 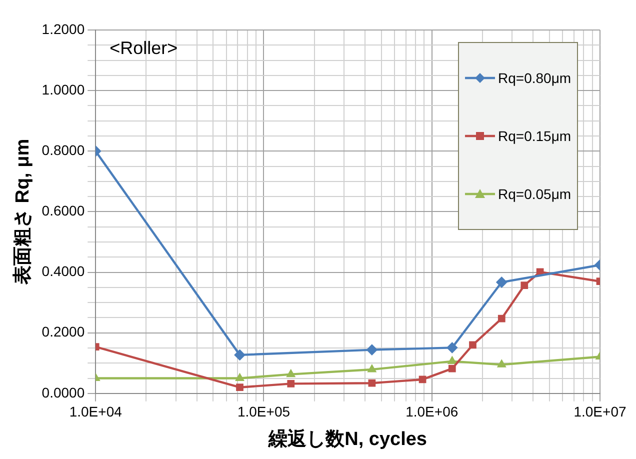 I want to click on x-tick-label: 1.0E+07, so click(x=600, y=412).